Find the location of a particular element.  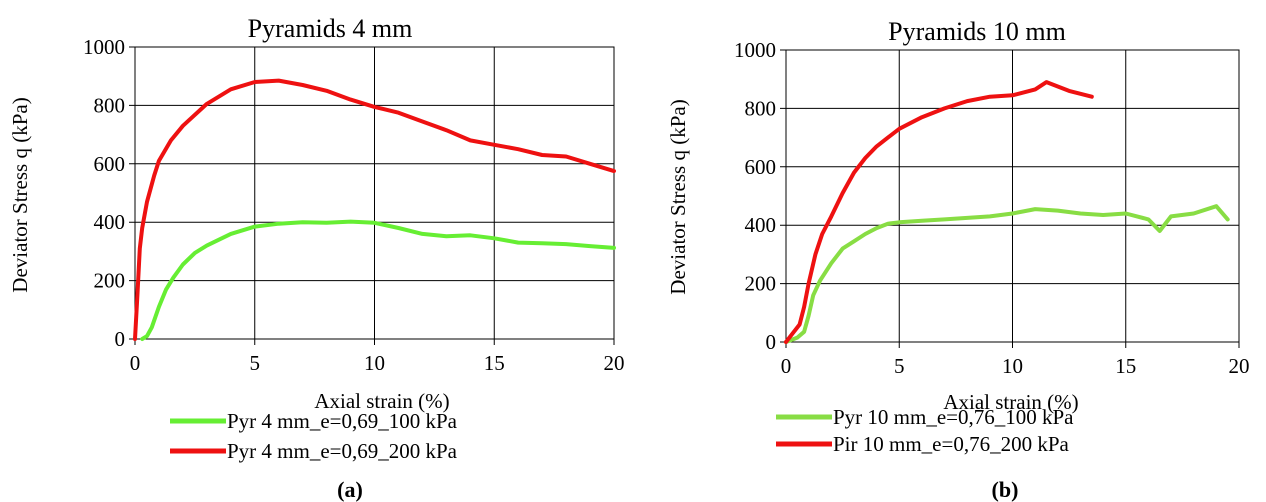

legend-label: Pyr 4 mm_e=0,69_200 kPa is located at coordinates (342, 451).